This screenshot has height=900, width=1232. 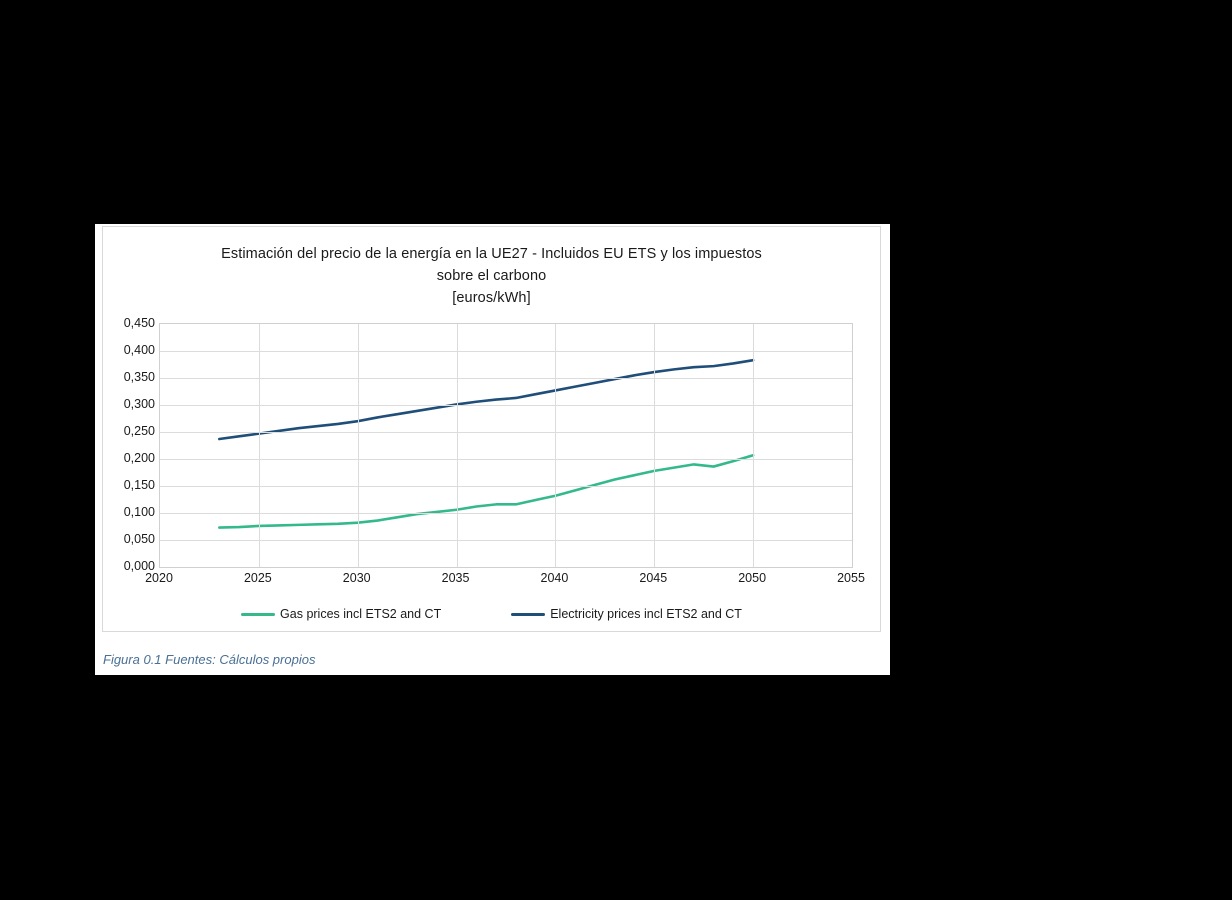 I want to click on legend-entry: Electricity prices incl ETS2 and CT, so click(x=626, y=614).